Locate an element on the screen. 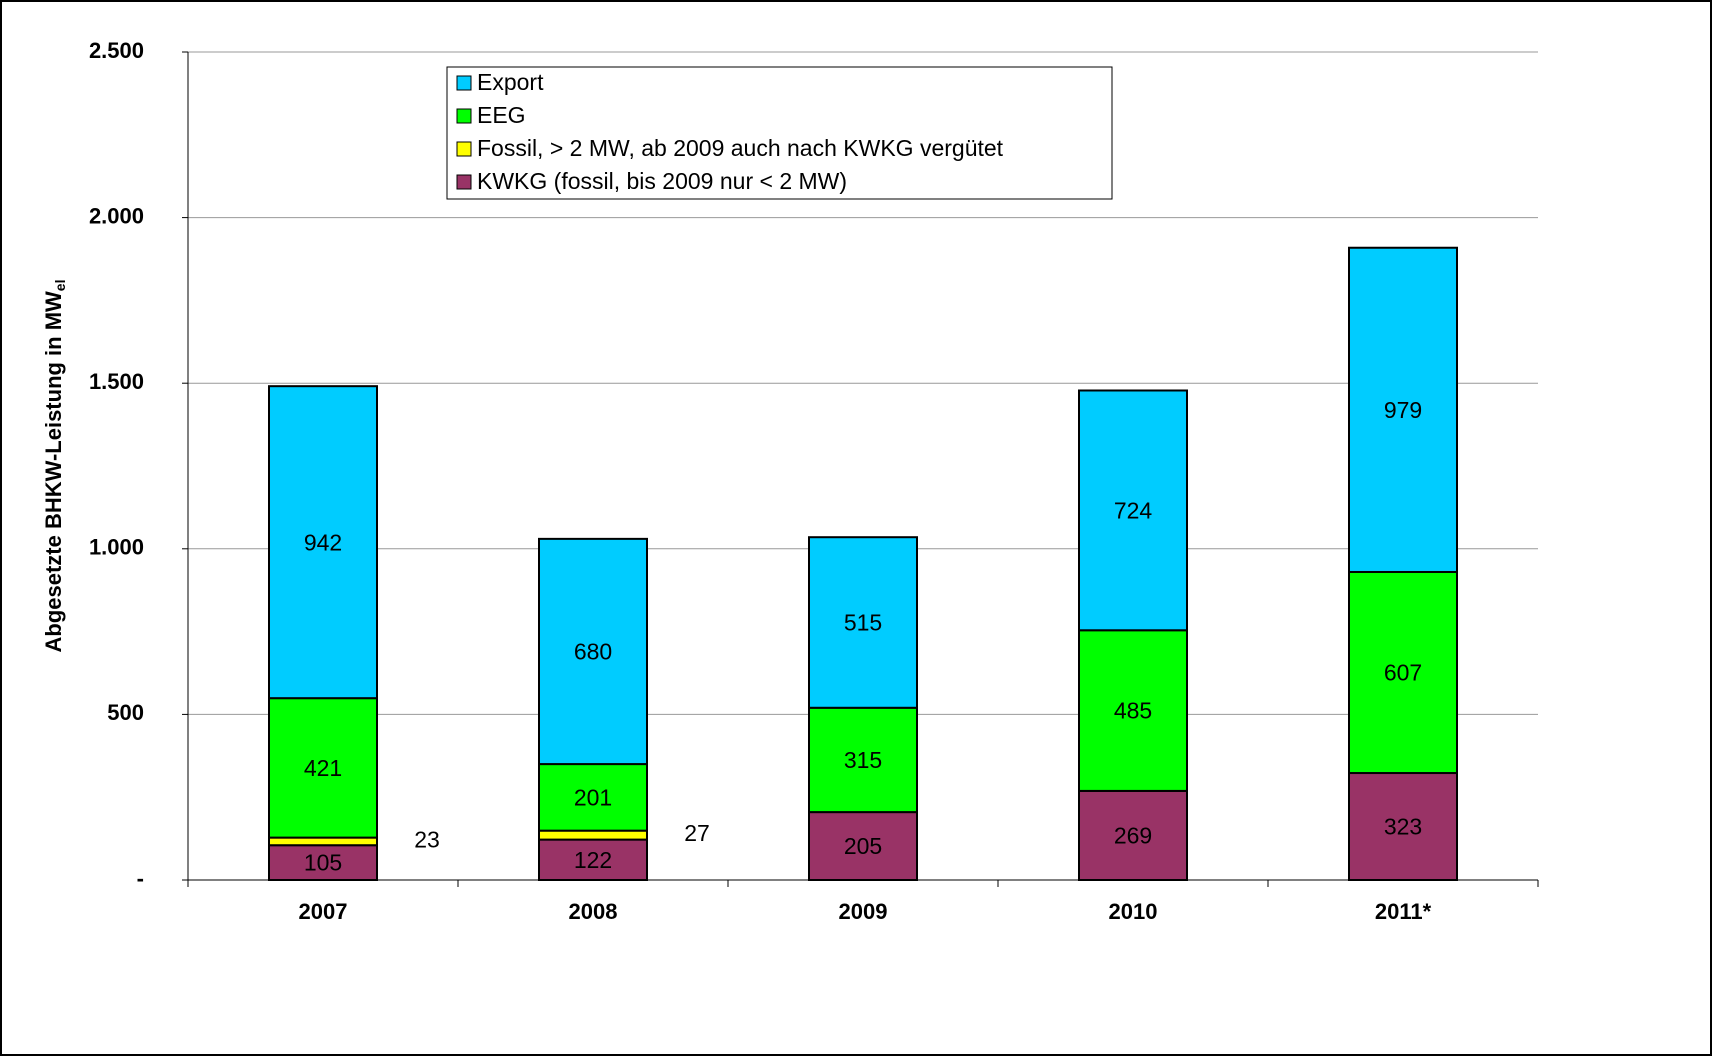 The width and height of the screenshot is (1713, 1056). x-tick-label: 2010 is located at coordinates (1133, 911).